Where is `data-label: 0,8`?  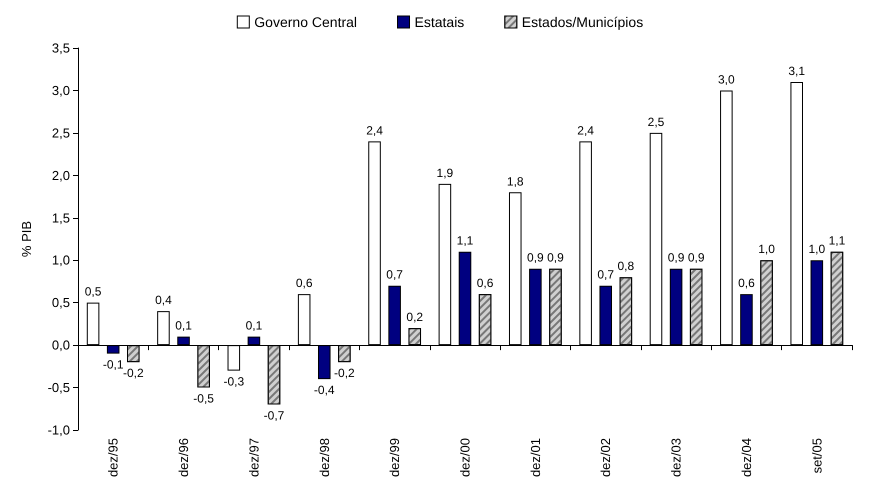 data-label: 0,8 is located at coordinates (625, 266).